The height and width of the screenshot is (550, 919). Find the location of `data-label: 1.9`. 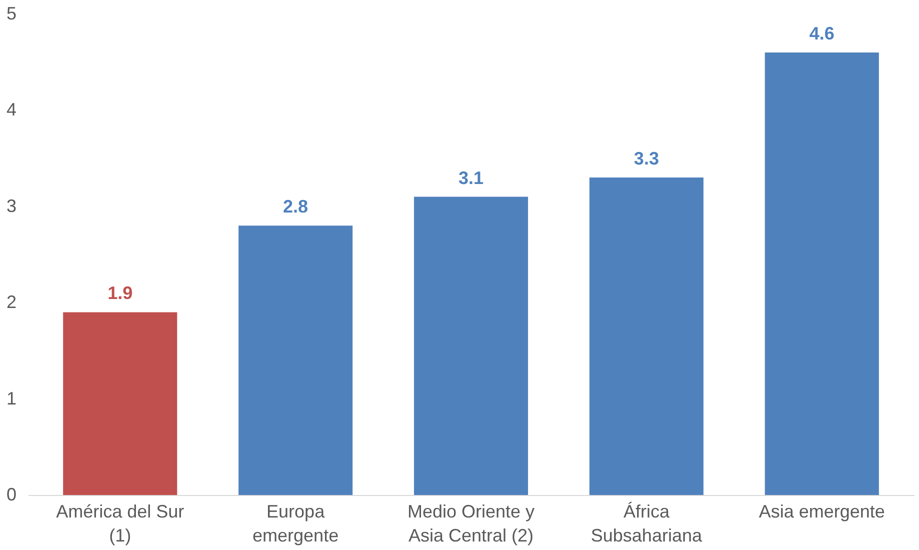

data-label: 1.9 is located at coordinates (120, 293).